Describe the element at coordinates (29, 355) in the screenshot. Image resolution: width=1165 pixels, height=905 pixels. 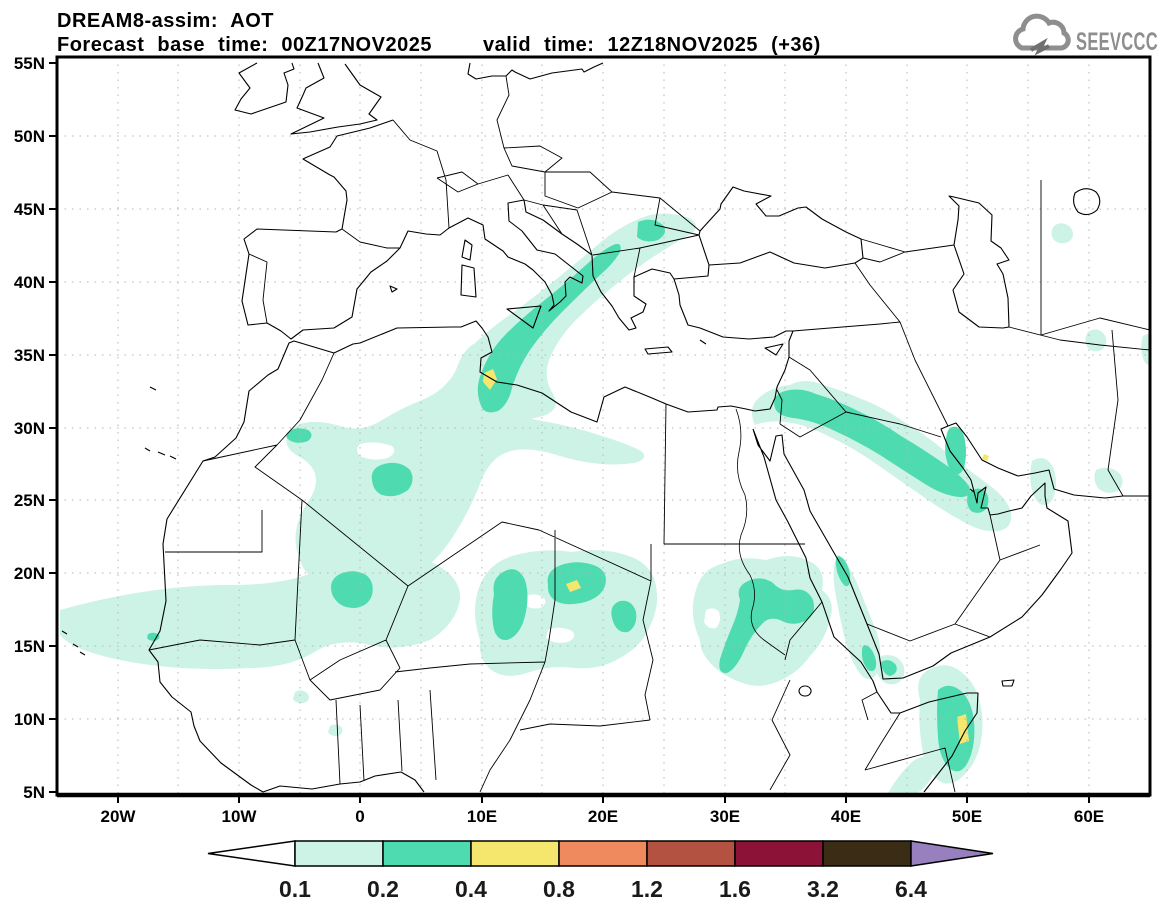
I see `lat-tick-label: 35N` at that location.